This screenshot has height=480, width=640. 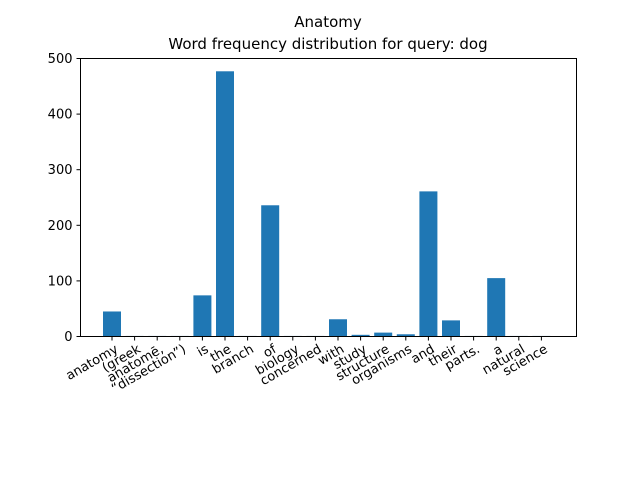 I want to click on y-tick-label-1: 100, so click(x=60, y=281).